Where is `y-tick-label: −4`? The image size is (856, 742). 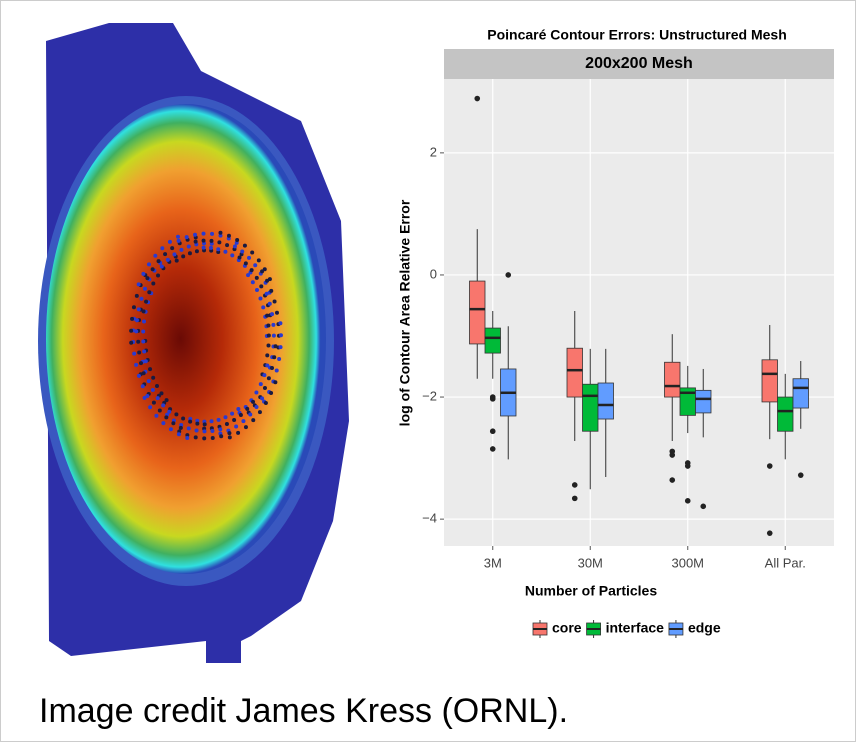
y-tick-label: −4 is located at coordinates (429, 518).